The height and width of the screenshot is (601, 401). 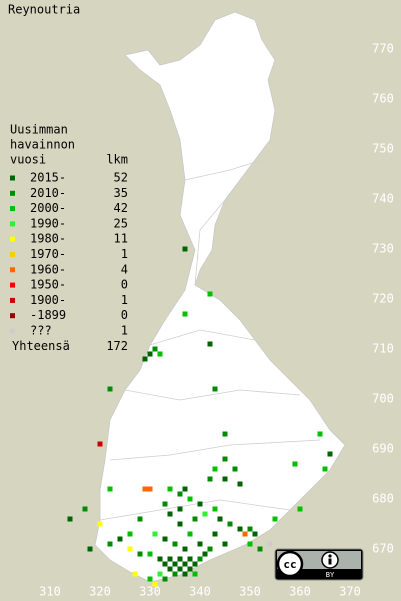 What do you see at coordinates (48, 208) in the screenshot?
I see `legend-label: 2000-` at bounding box center [48, 208].